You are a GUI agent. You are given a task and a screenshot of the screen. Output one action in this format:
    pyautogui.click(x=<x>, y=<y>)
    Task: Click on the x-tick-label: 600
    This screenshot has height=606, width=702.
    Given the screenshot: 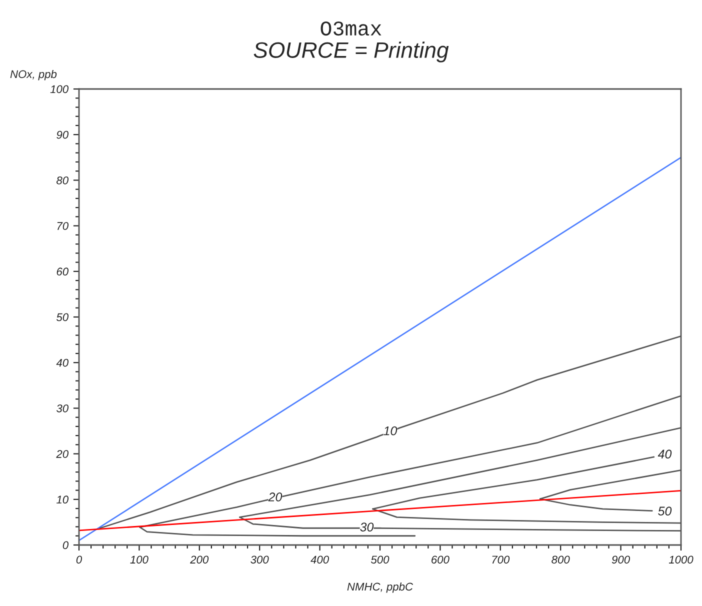 What is the action you would take?
    pyautogui.click(x=441, y=560)
    